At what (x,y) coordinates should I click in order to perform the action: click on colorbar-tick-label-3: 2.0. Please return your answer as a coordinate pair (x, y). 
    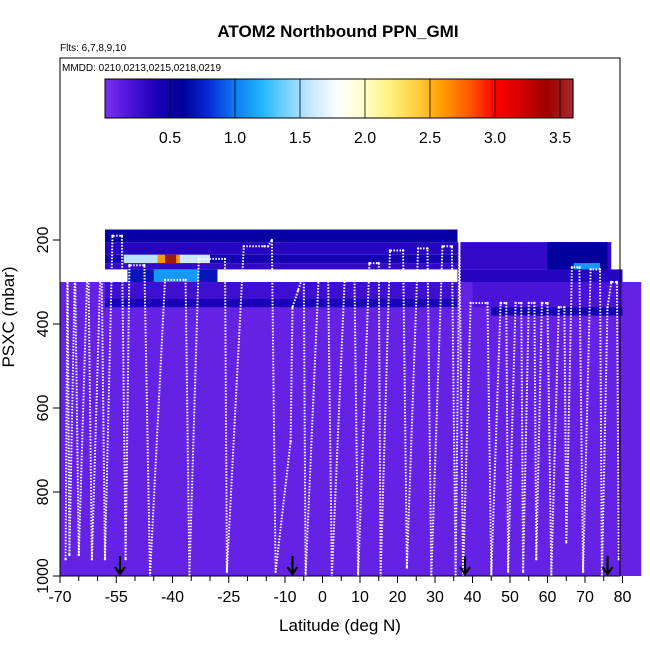
    Looking at the image, I should click on (365, 138).